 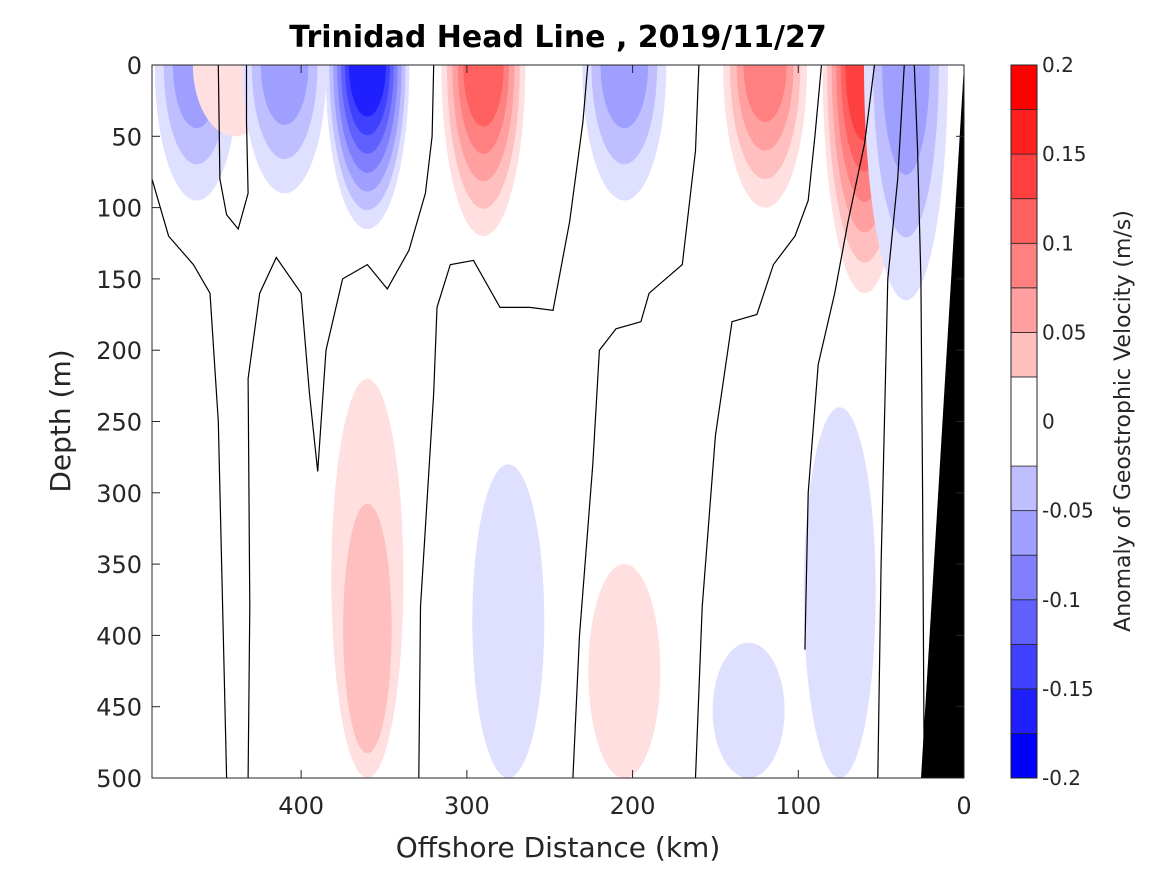 What do you see at coordinates (60, 420) in the screenshot?
I see `y-axis-label: Depth (m)` at bounding box center [60, 420].